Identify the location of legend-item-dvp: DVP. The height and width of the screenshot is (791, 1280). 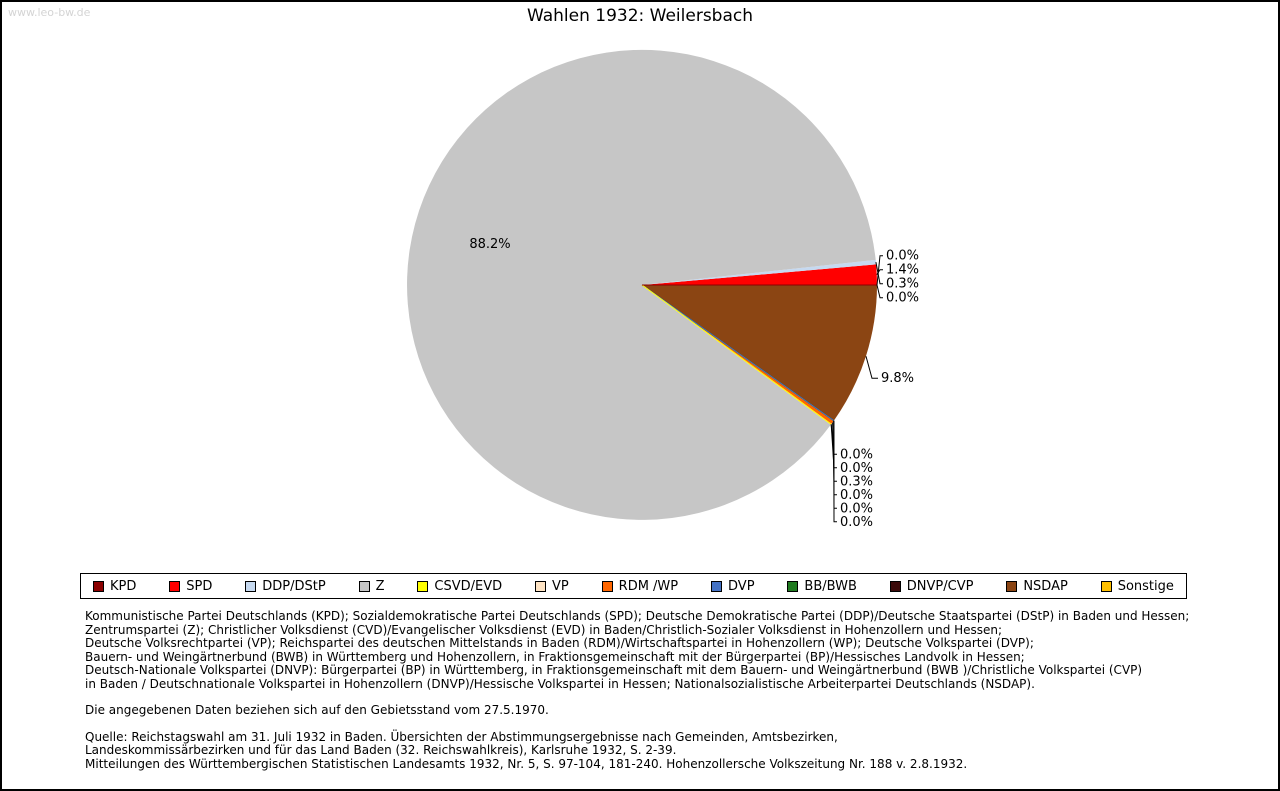
(733, 586).